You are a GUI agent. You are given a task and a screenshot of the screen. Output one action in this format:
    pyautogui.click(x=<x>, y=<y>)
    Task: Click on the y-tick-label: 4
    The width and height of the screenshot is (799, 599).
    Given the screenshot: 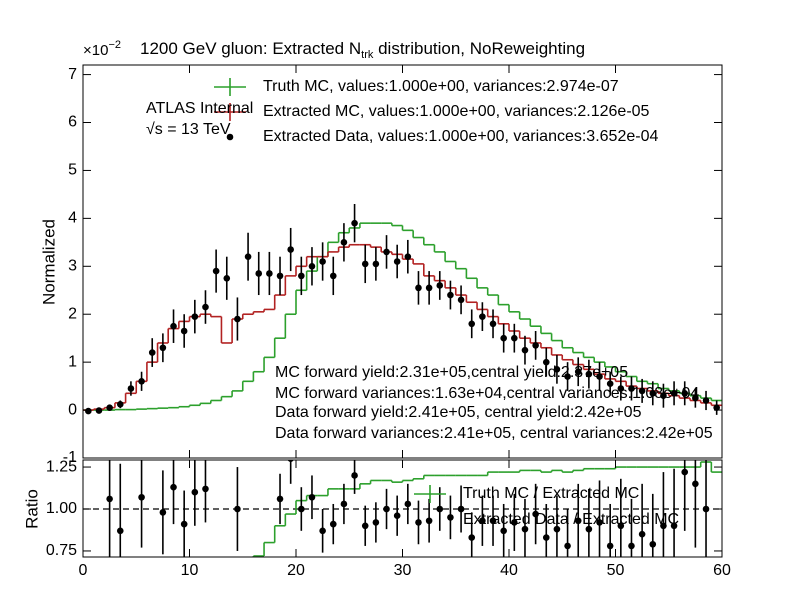 What is the action you would take?
    pyautogui.click(x=72, y=218)
    